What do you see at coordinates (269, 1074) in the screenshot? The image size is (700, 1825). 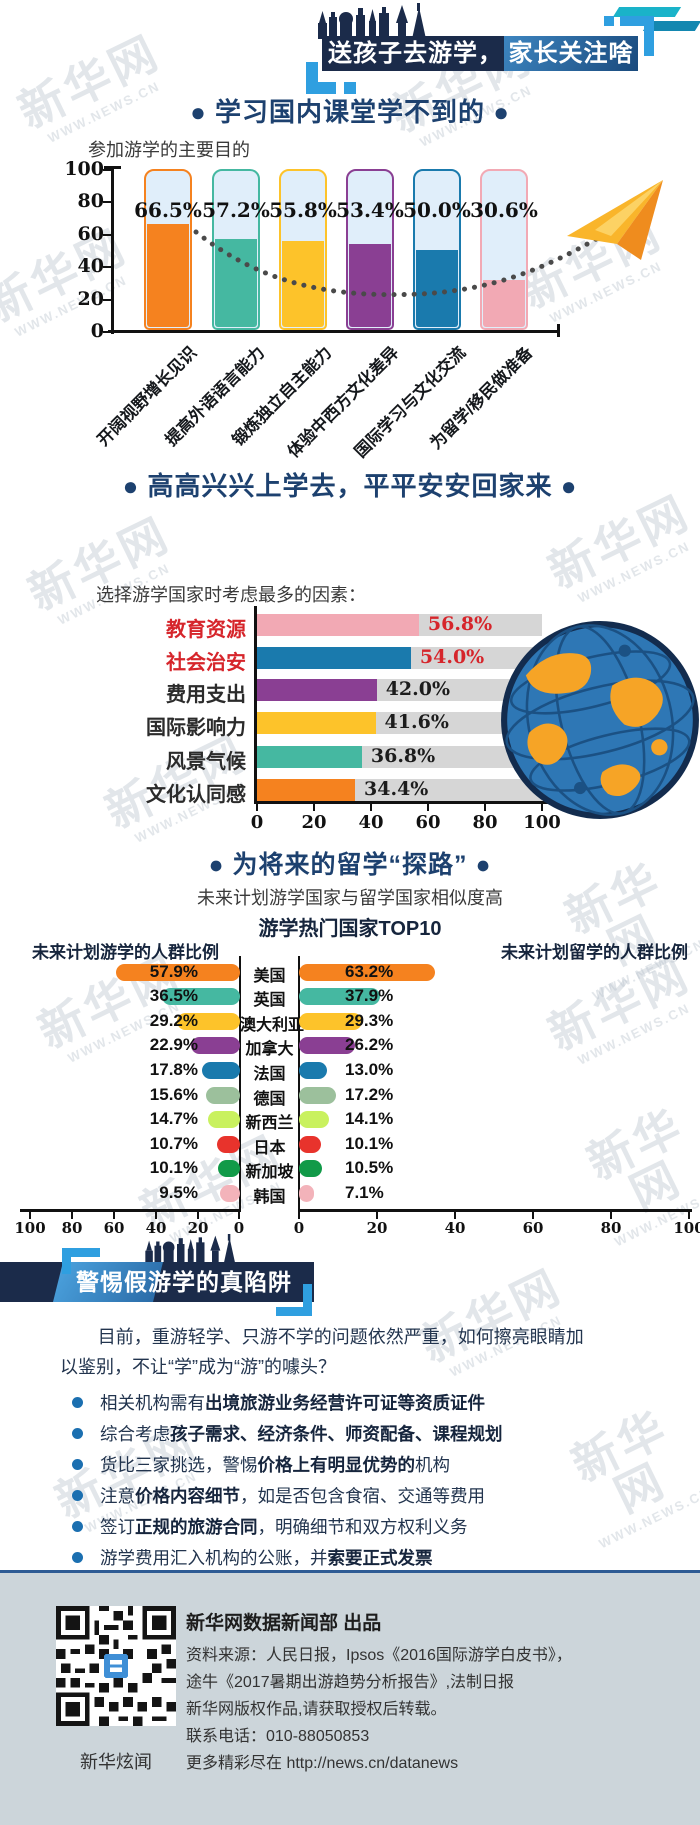 I see `country-label: 法国` at bounding box center [269, 1074].